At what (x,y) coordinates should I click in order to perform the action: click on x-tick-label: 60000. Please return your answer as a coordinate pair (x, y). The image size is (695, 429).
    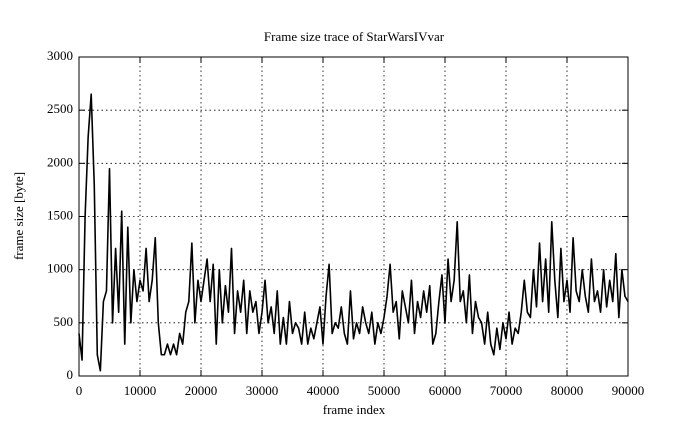
    Looking at the image, I should click on (445, 390).